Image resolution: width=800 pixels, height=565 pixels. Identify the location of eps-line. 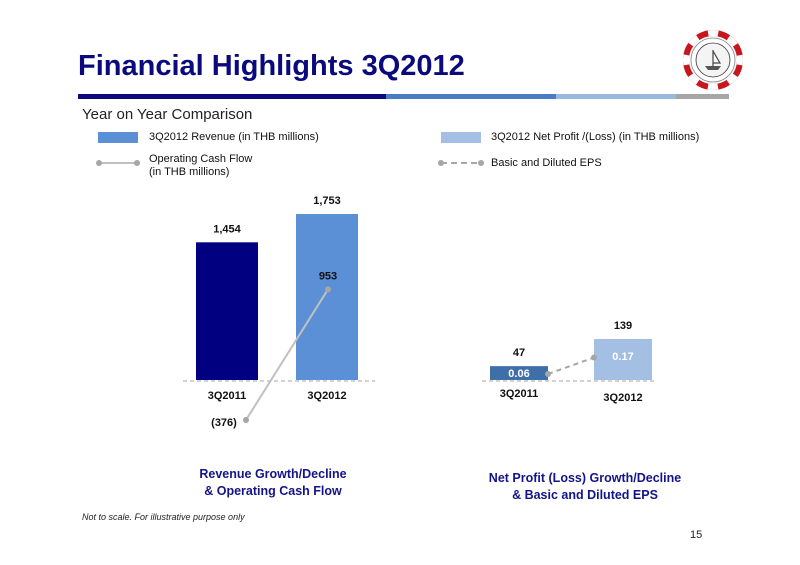
(571, 365).